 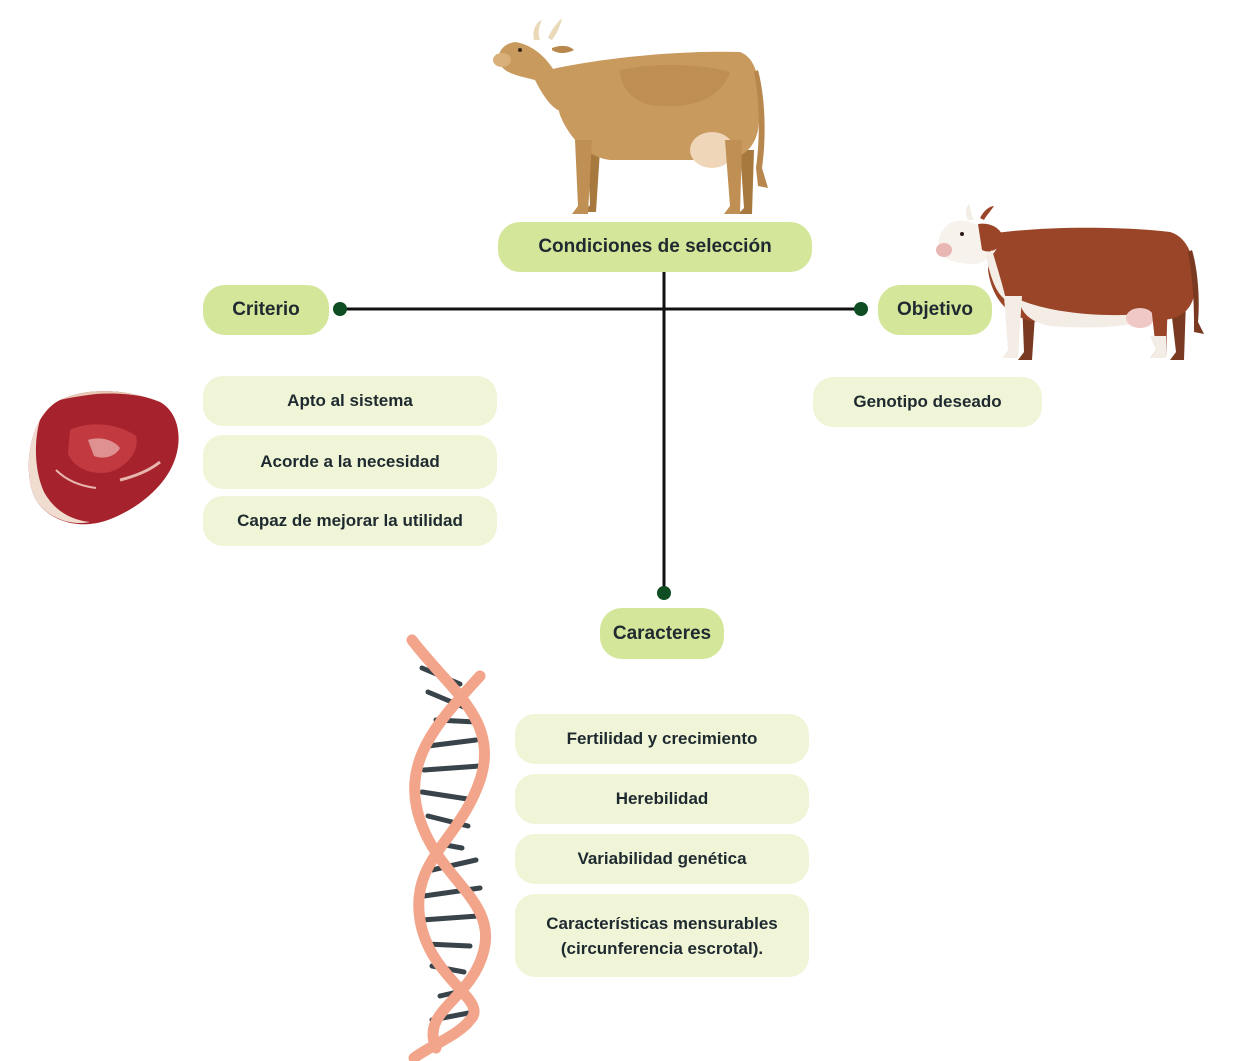 I want to click on objetivo-item-label: Genotipo deseado, so click(x=927, y=401).